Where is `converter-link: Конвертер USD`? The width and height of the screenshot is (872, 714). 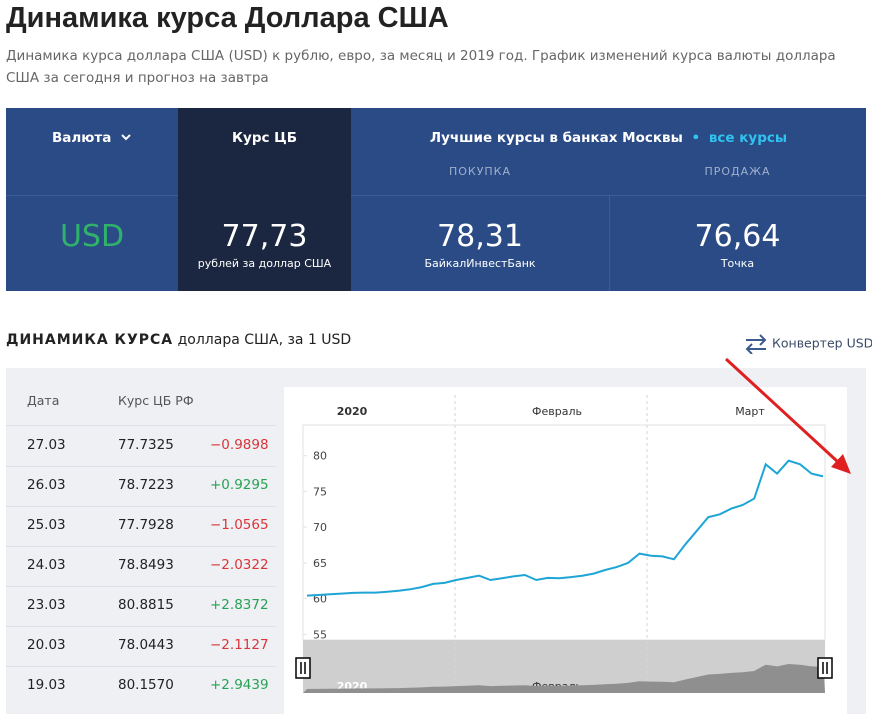 converter-link: Конвертер USD is located at coordinates (808, 344).